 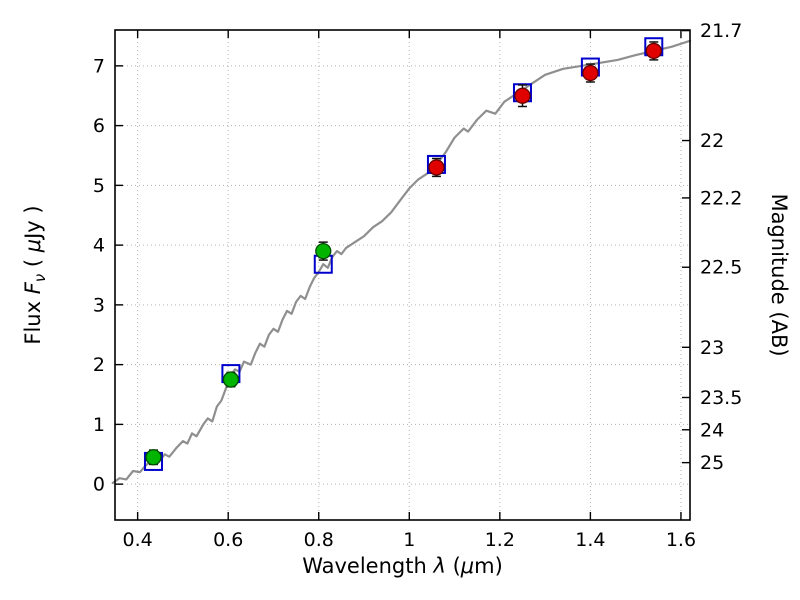 What do you see at coordinates (35, 274) in the screenshot?
I see `y-left-axis-label: Flux Fν ( μJy )` at bounding box center [35, 274].